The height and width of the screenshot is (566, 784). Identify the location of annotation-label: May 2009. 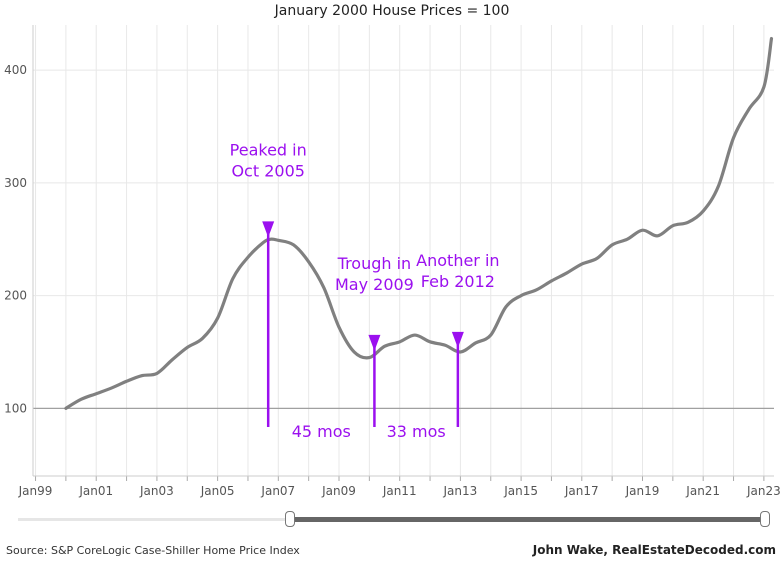
(374, 284).